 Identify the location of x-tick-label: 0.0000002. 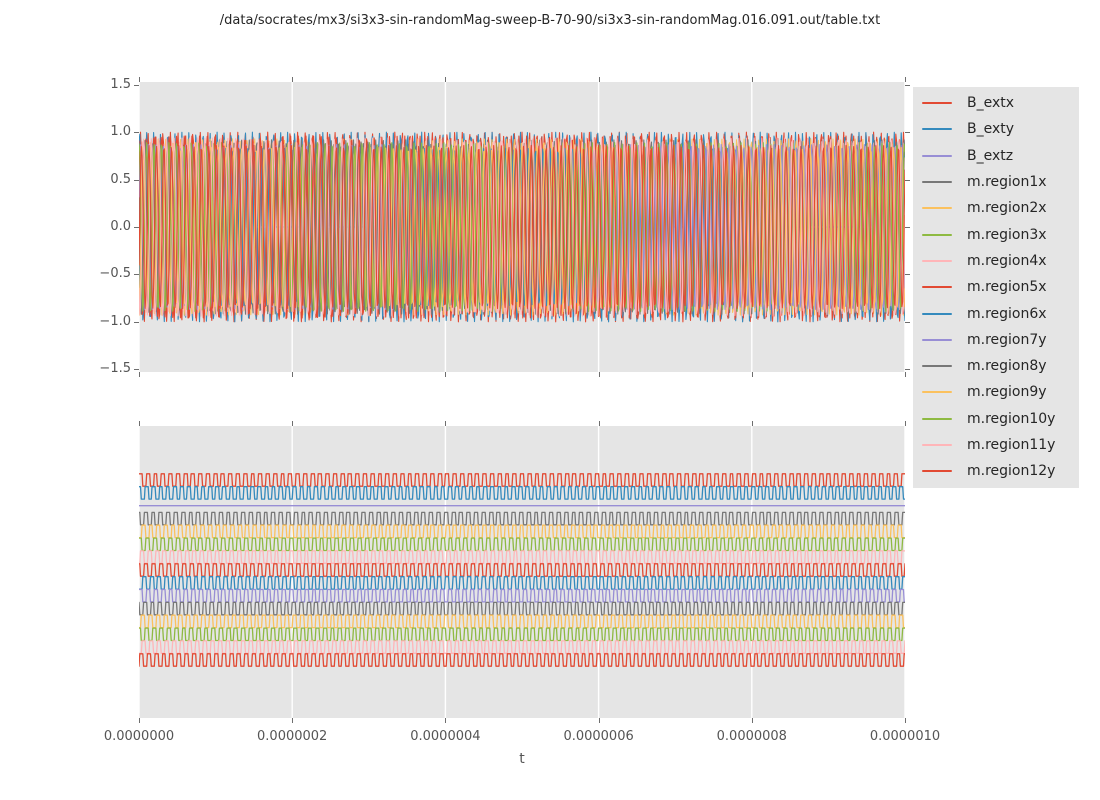
(292, 736).